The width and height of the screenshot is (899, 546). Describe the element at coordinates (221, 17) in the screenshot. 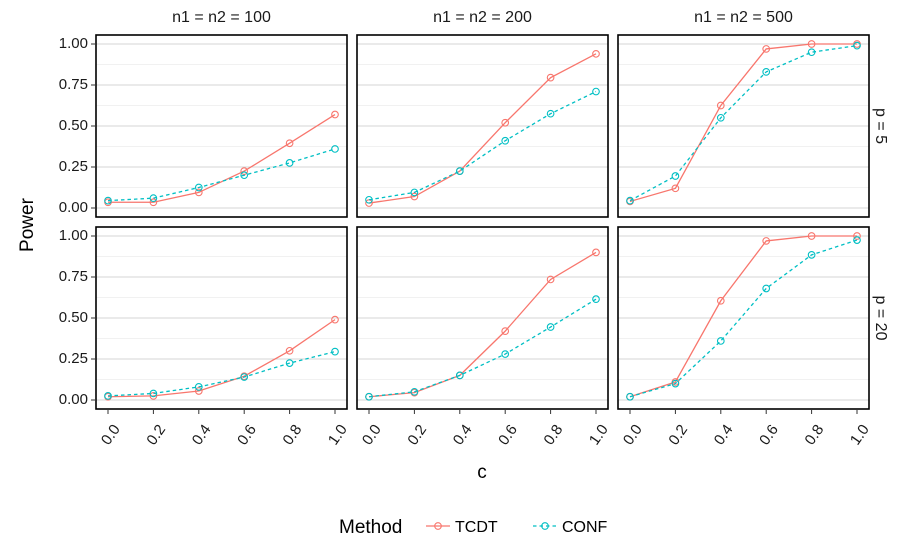

I see `facet-column-label: n1 = n2 = 100` at that location.